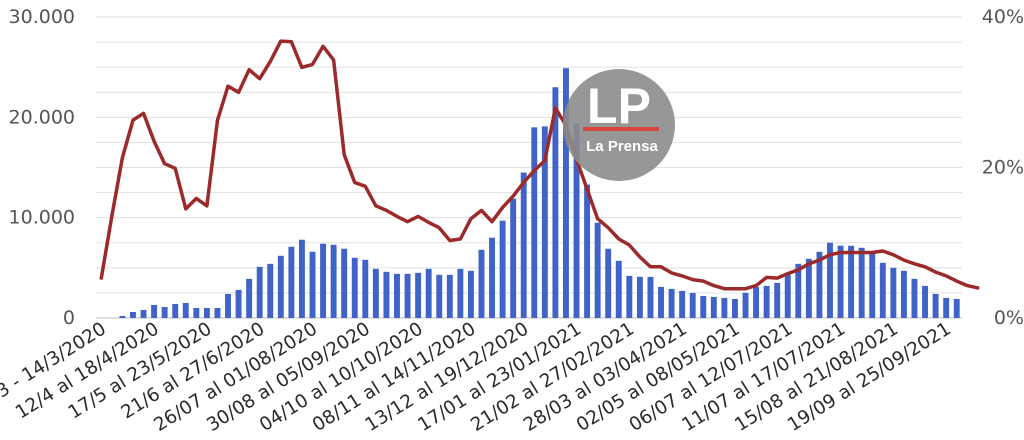 Image resolution: width=1024 pixels, height=440 pixels. Describe the element at coordinates (619, 106) in the screenshot. I see `logo-letters: LP` at that location.